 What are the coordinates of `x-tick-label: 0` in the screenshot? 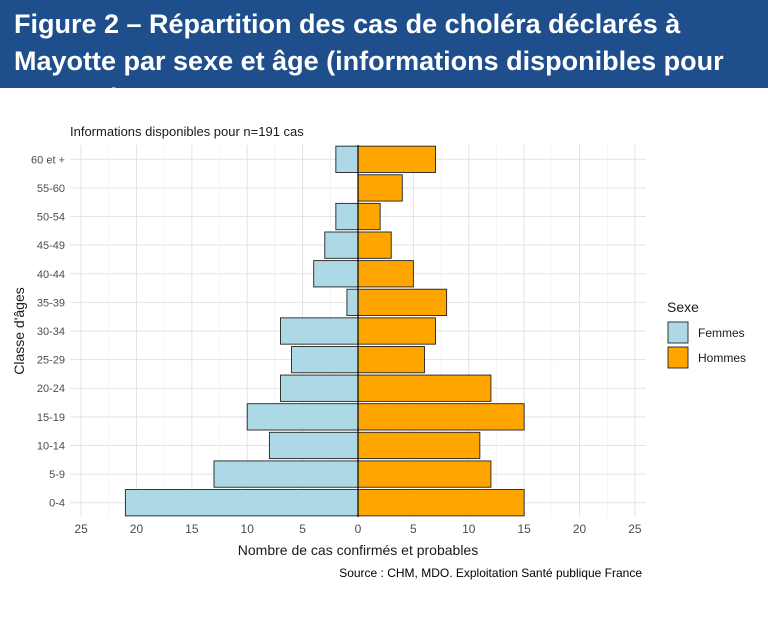 It's located at (358, 529).